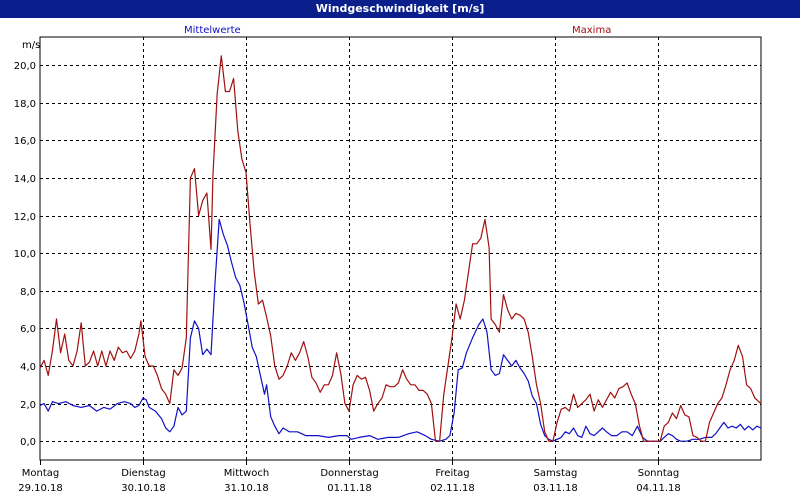 The height and width of the screenshot is (500, 800). Describe the element at coordinates (28, 367) in the screenshot. I see `y-tick-label: 4,0` at that location.